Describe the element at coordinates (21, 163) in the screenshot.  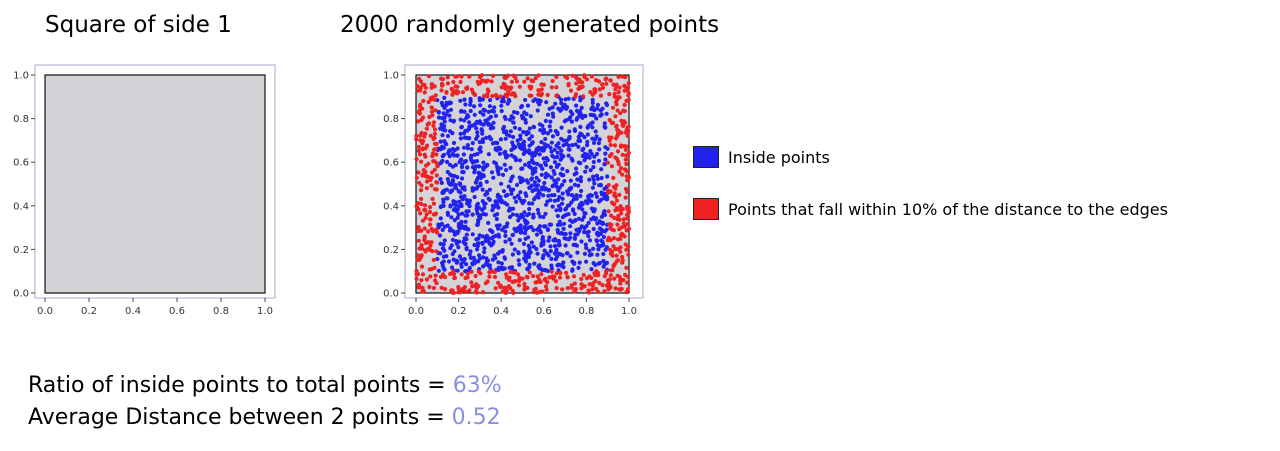
I see `y-tick-label: 0.6` at that location.